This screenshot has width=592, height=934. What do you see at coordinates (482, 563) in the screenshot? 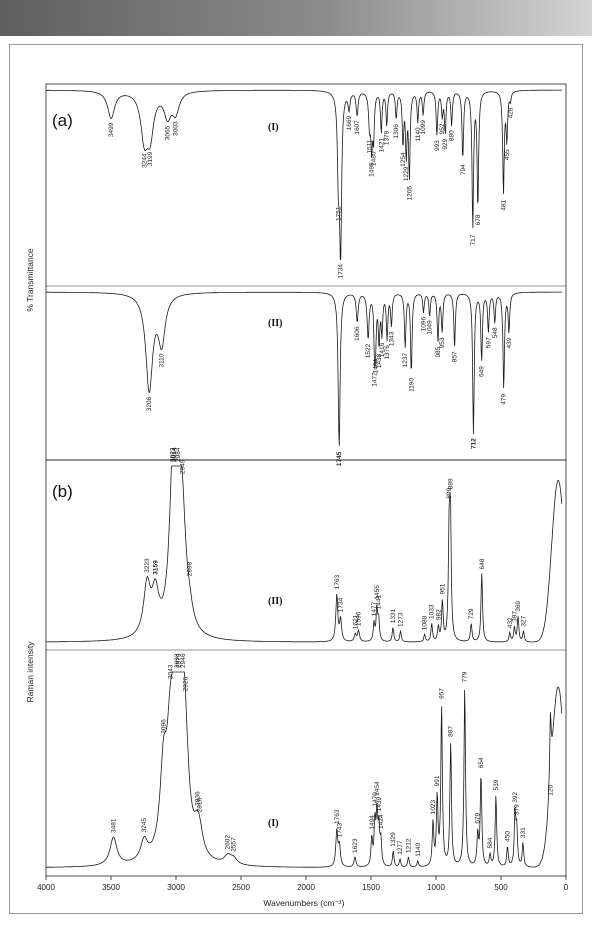
I see `raman-II-peak-label-648: 648` at bounding box center [482, 563].